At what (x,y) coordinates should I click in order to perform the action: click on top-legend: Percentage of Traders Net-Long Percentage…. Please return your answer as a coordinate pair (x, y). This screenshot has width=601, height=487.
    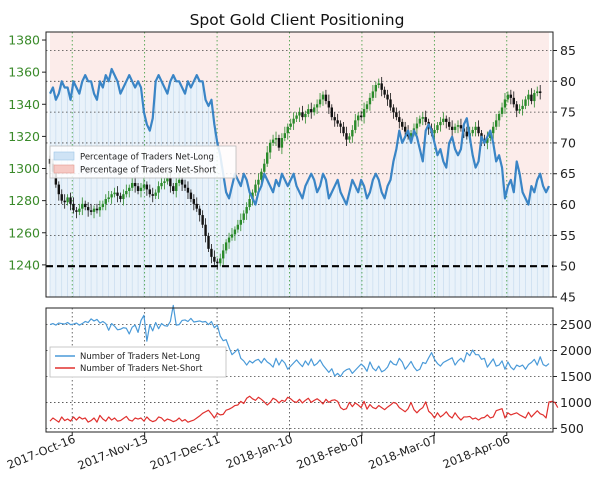
    Looking at the image, I should click on (143, 162).